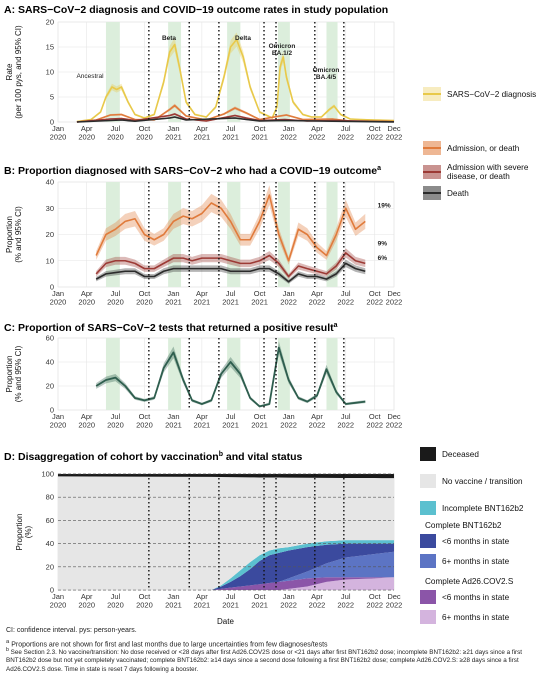  Describe the element at coordinates (476, 597) in the screenshot. I see `legend-d-ad-lt6-label: <6 months in state` at that location.